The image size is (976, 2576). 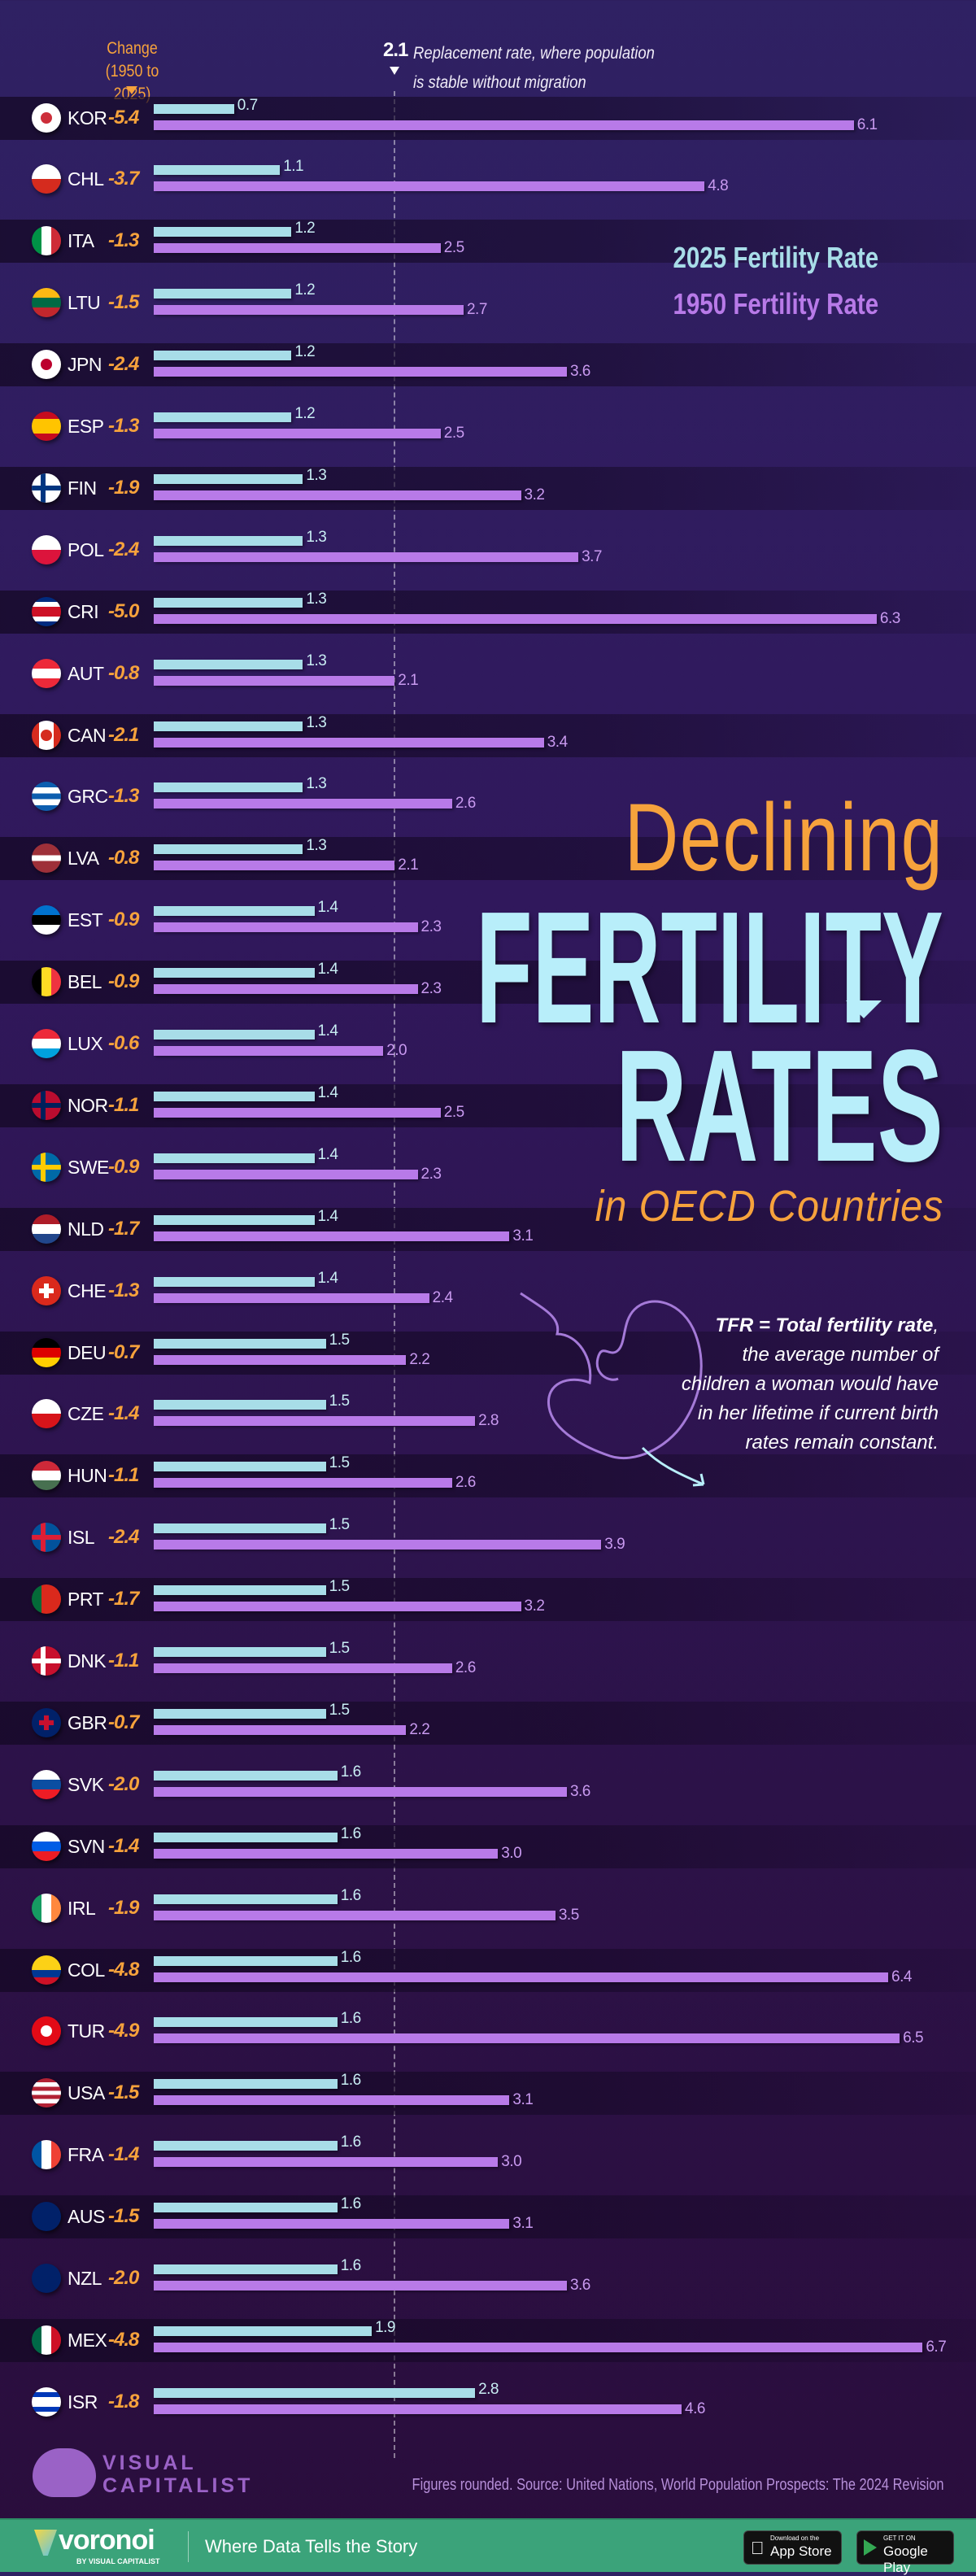 I want to click on tfr-note-comma: ,, so click(x=936, y=1325).